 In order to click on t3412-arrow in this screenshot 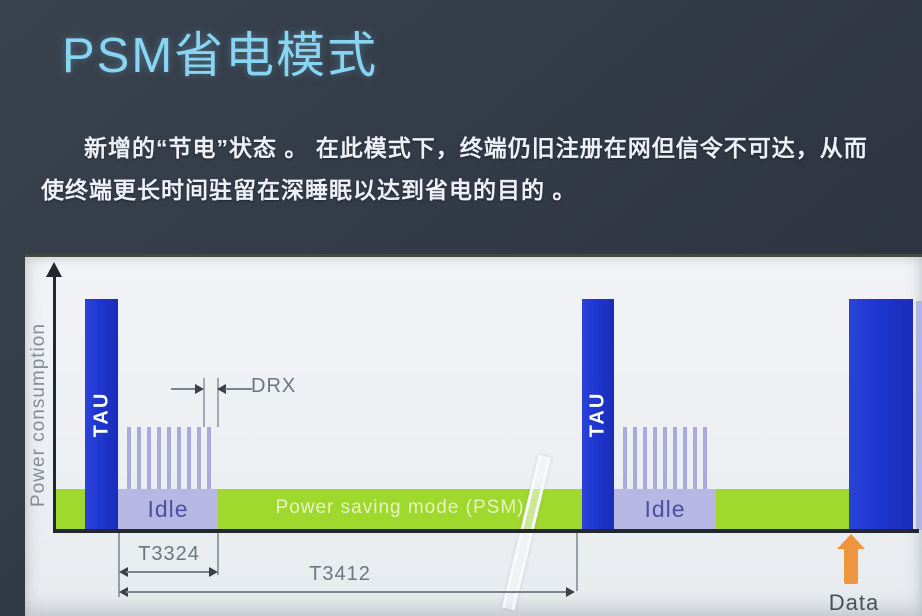, I will do `click(346, 592)`.